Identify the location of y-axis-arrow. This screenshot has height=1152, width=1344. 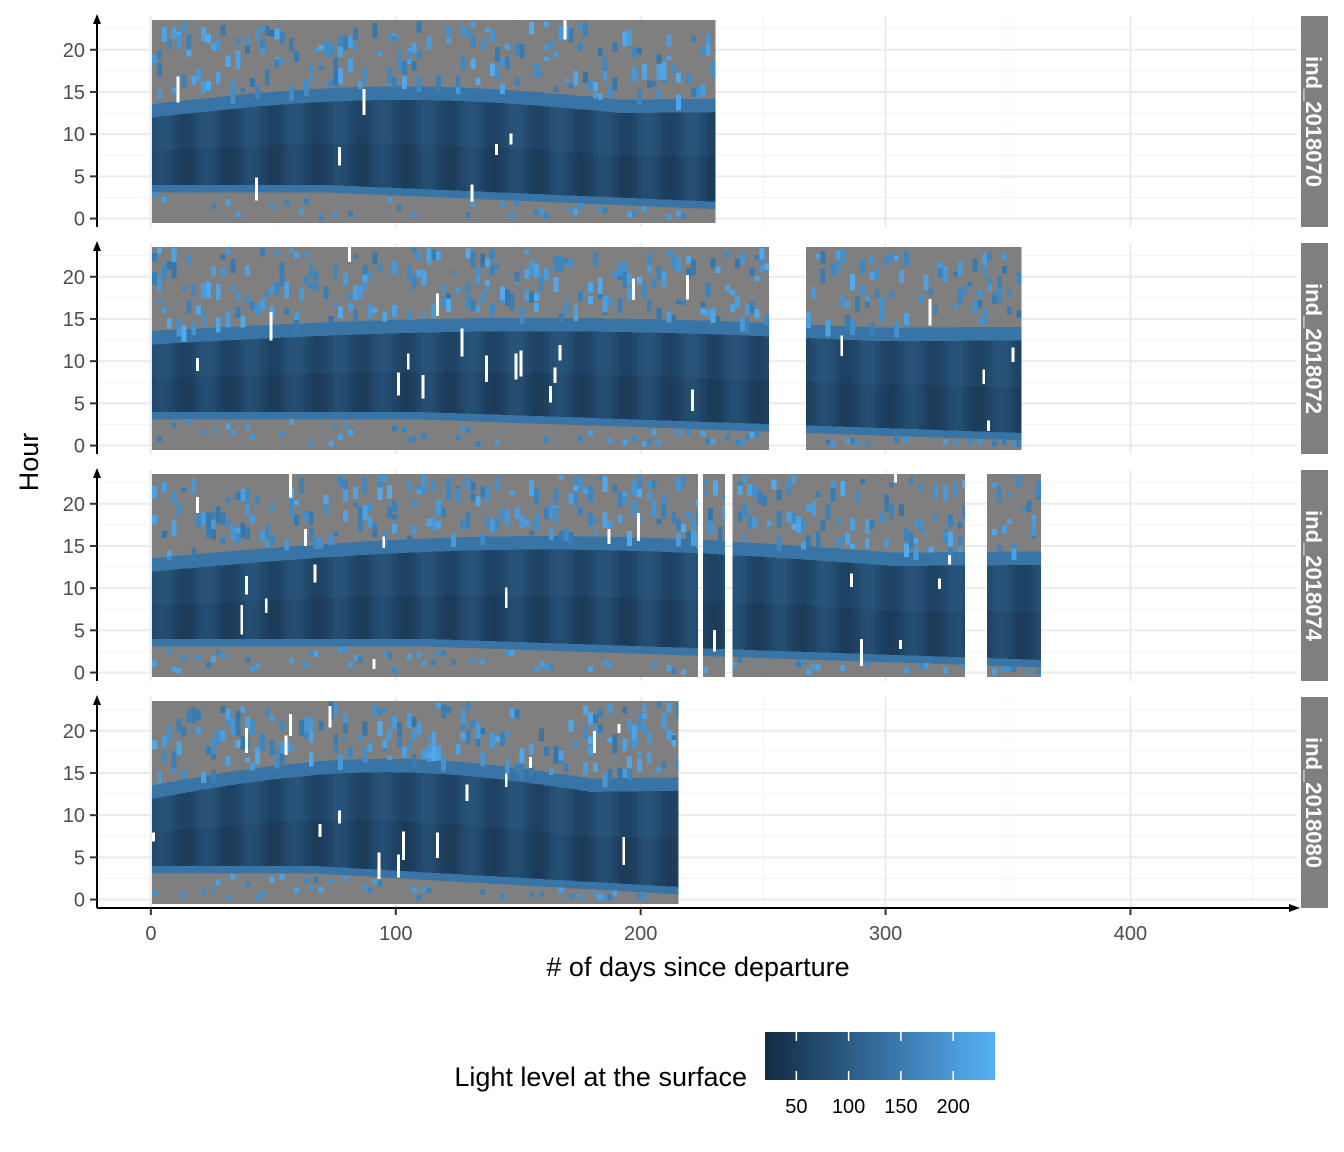
(97, 19).